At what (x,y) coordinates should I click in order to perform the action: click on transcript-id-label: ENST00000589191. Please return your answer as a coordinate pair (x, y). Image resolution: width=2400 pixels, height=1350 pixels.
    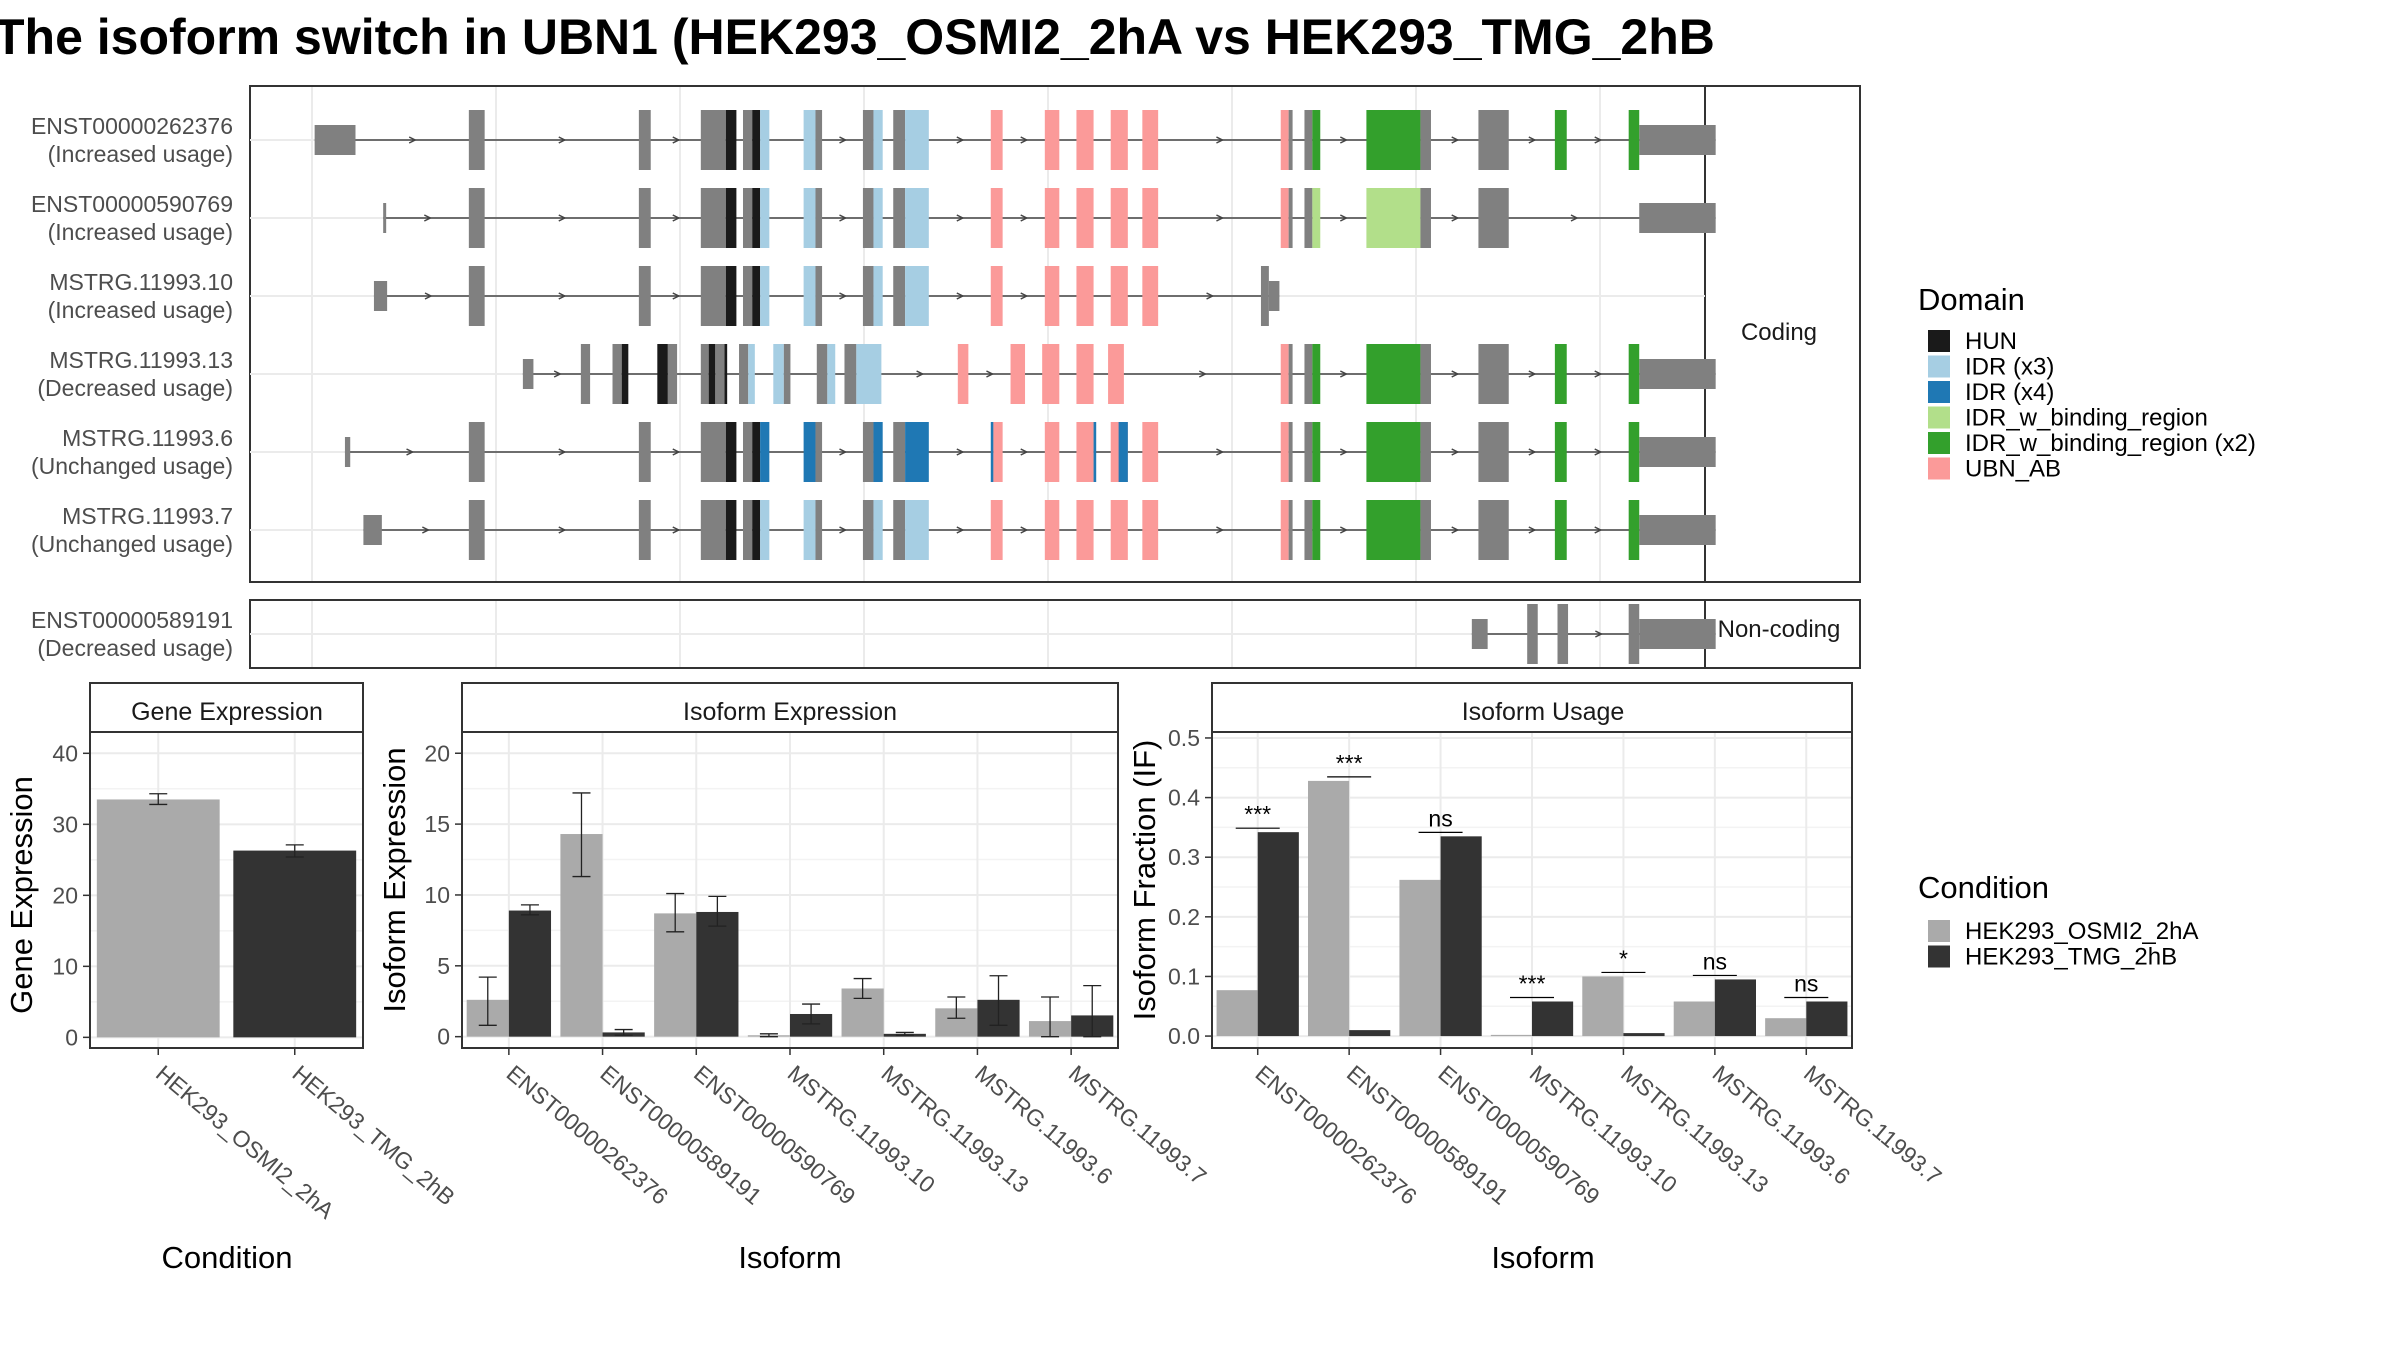
    Looking at the image, I should click on (132, 620).